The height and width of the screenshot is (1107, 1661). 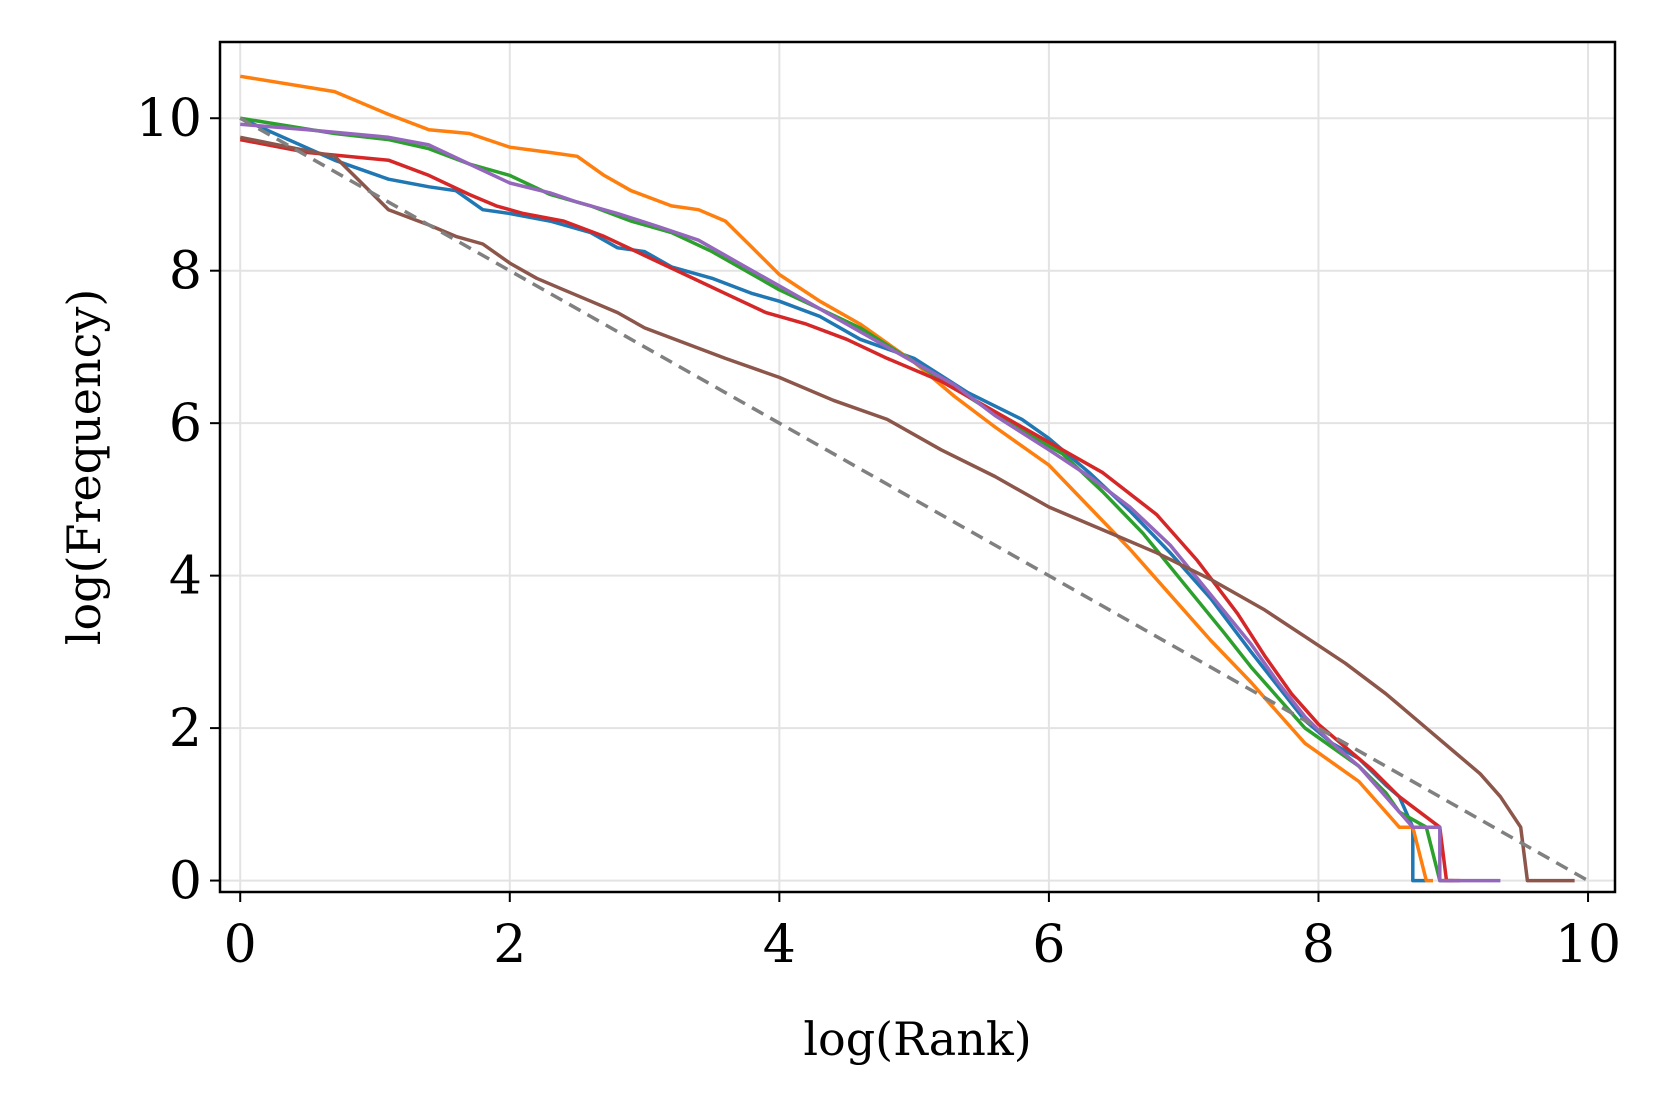 What do you see at coordinates (922, 933) in the screenshot?
I see `x-axis-ticks: 0 2 4 6 8 10` at bounding box center [922, 933].